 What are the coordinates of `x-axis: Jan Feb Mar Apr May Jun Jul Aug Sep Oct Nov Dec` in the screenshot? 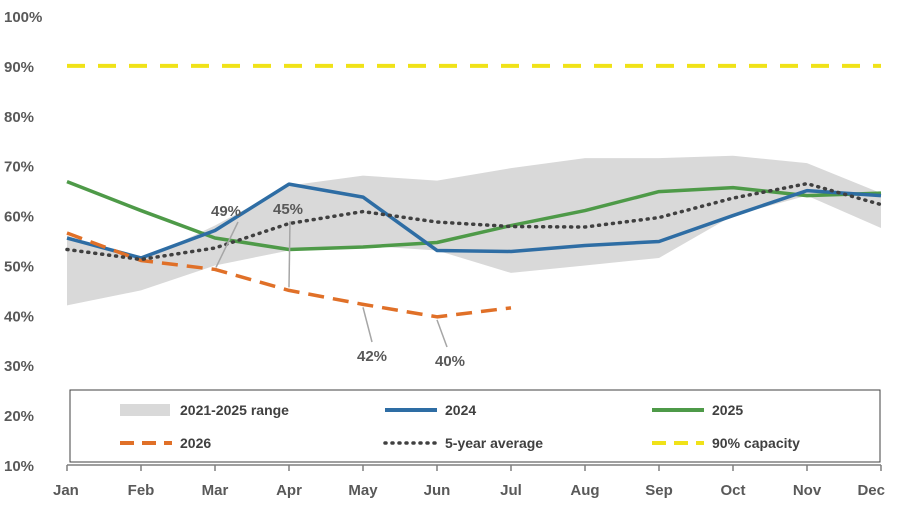 It's located at (469, 481).